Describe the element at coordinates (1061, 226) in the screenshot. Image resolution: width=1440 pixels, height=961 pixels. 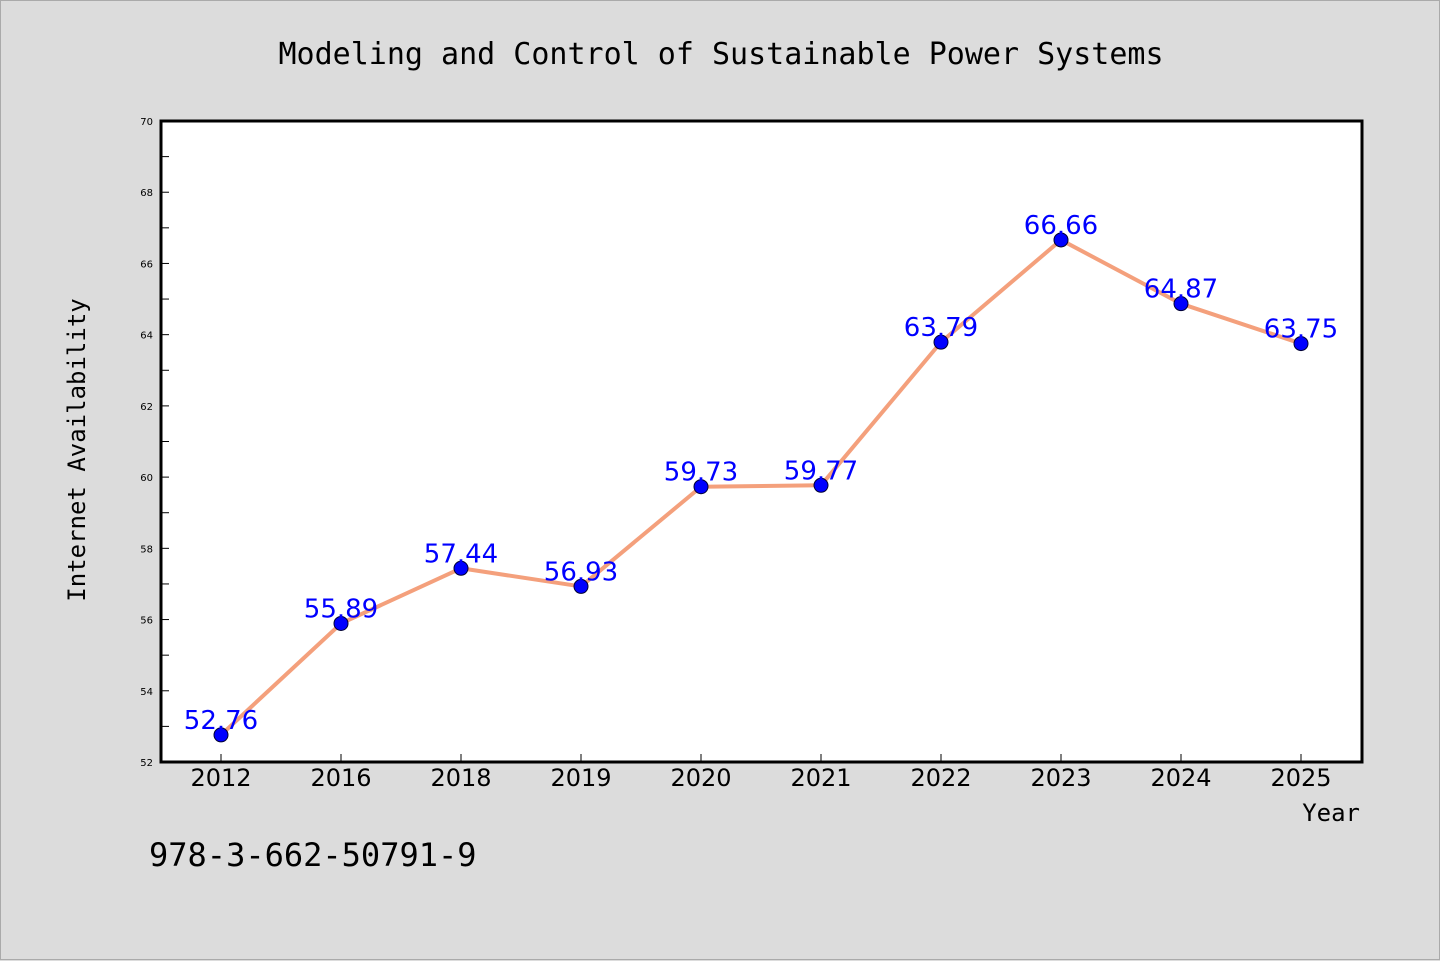
I see `data-label: 66.66` at that location.